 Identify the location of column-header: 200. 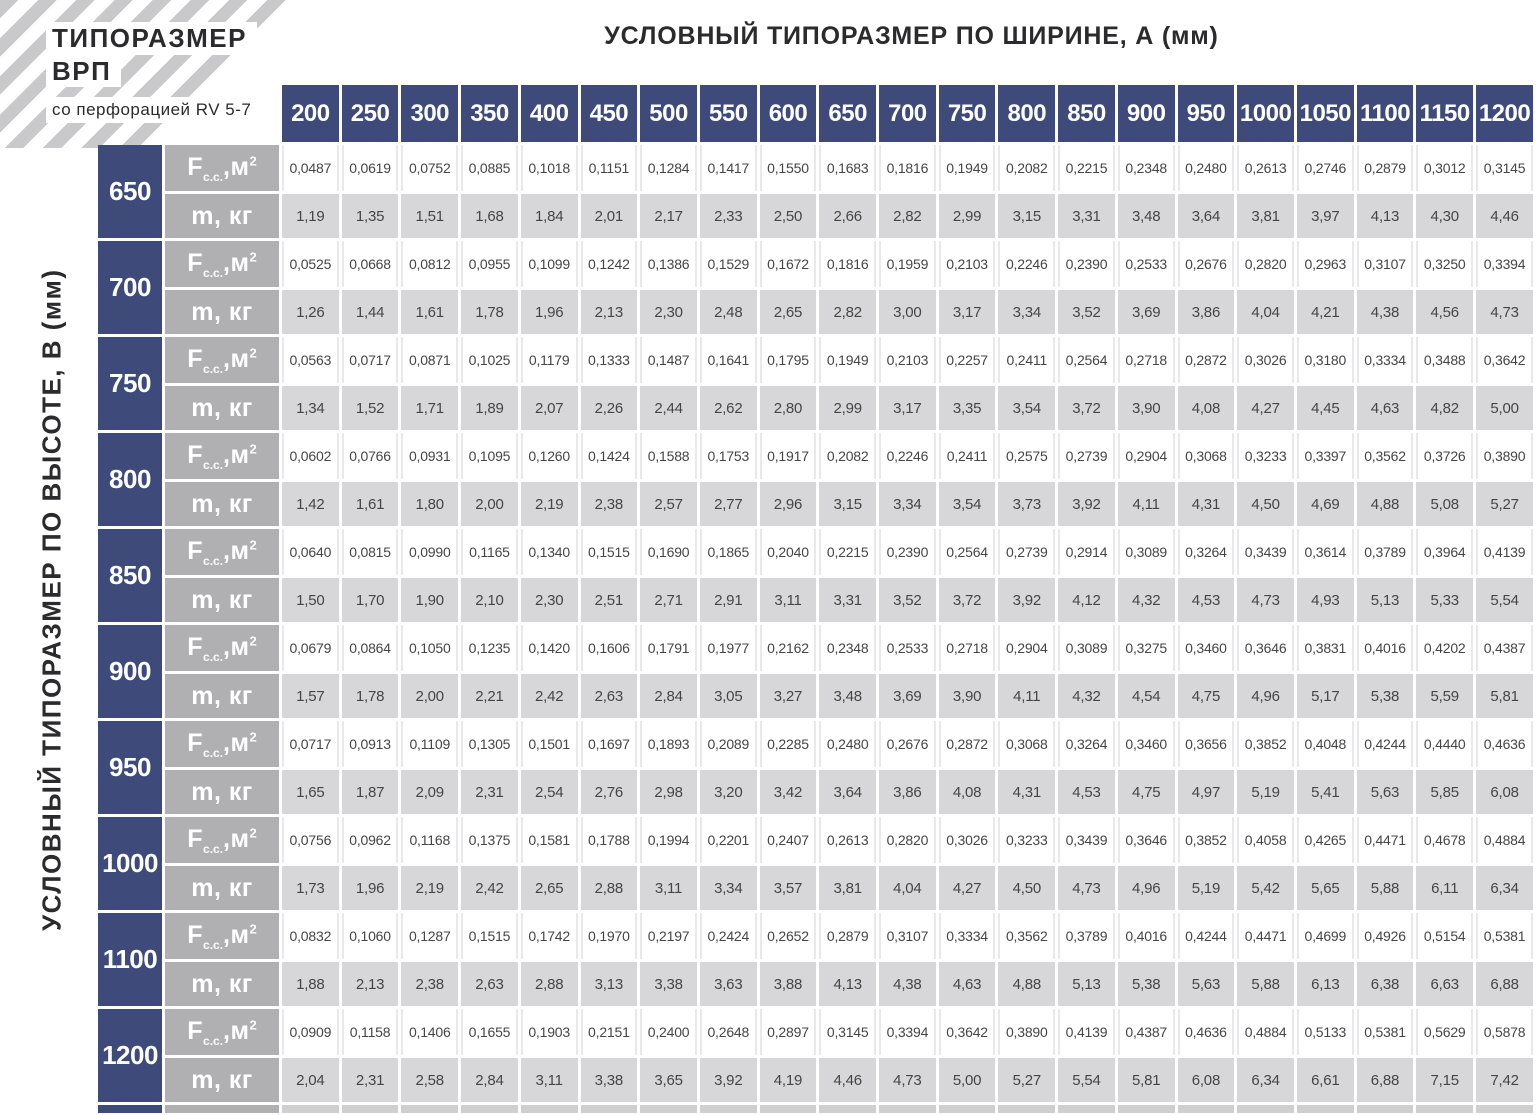
(310, 113).